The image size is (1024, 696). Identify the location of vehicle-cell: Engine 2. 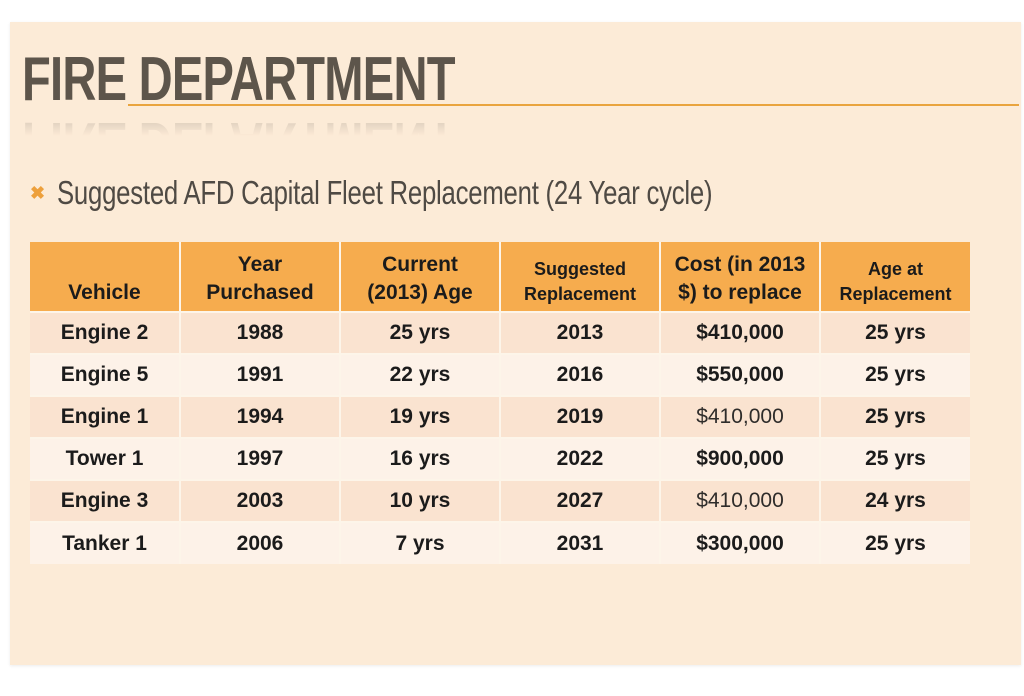
(105, 333).